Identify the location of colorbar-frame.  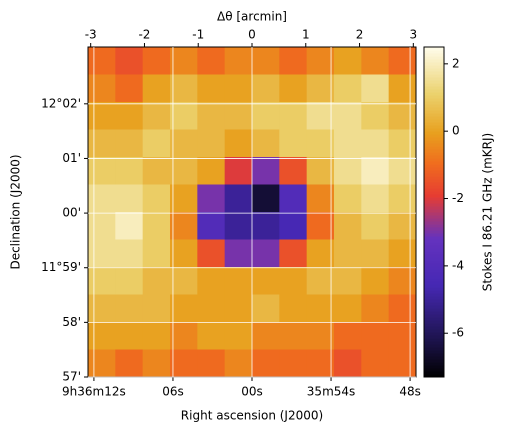
(434, 212).